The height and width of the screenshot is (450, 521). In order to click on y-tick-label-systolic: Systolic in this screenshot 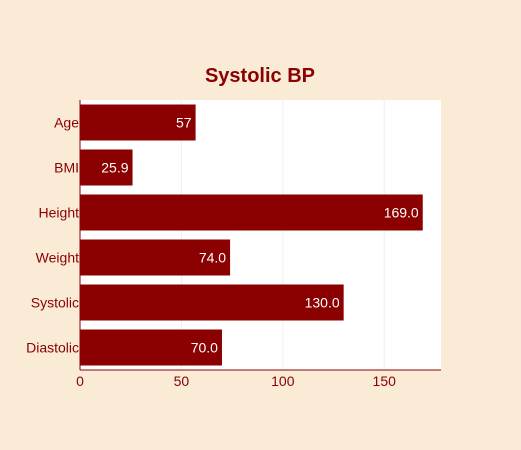, I will do `click(55, 303)`.